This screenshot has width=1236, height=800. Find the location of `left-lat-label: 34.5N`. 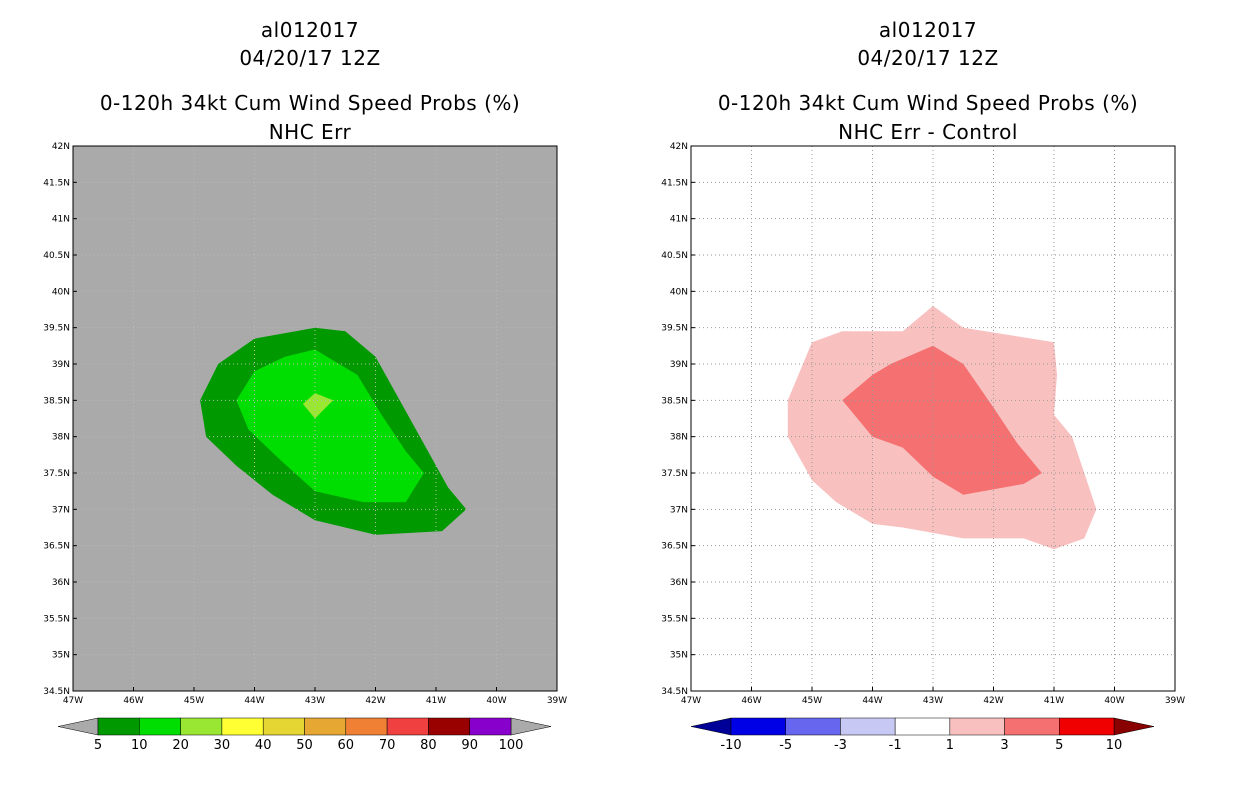

left-lat-label: 34.5N is located at coordinates (56, 692).